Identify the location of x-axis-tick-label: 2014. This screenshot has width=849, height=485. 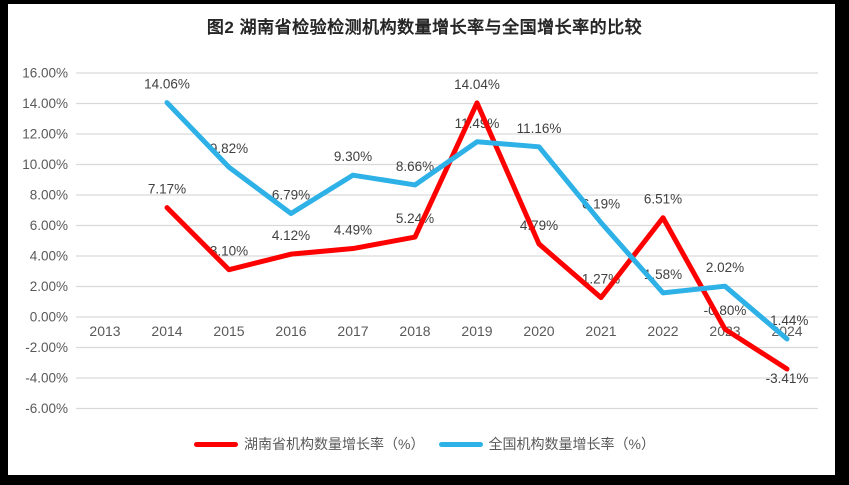
(166, 331).